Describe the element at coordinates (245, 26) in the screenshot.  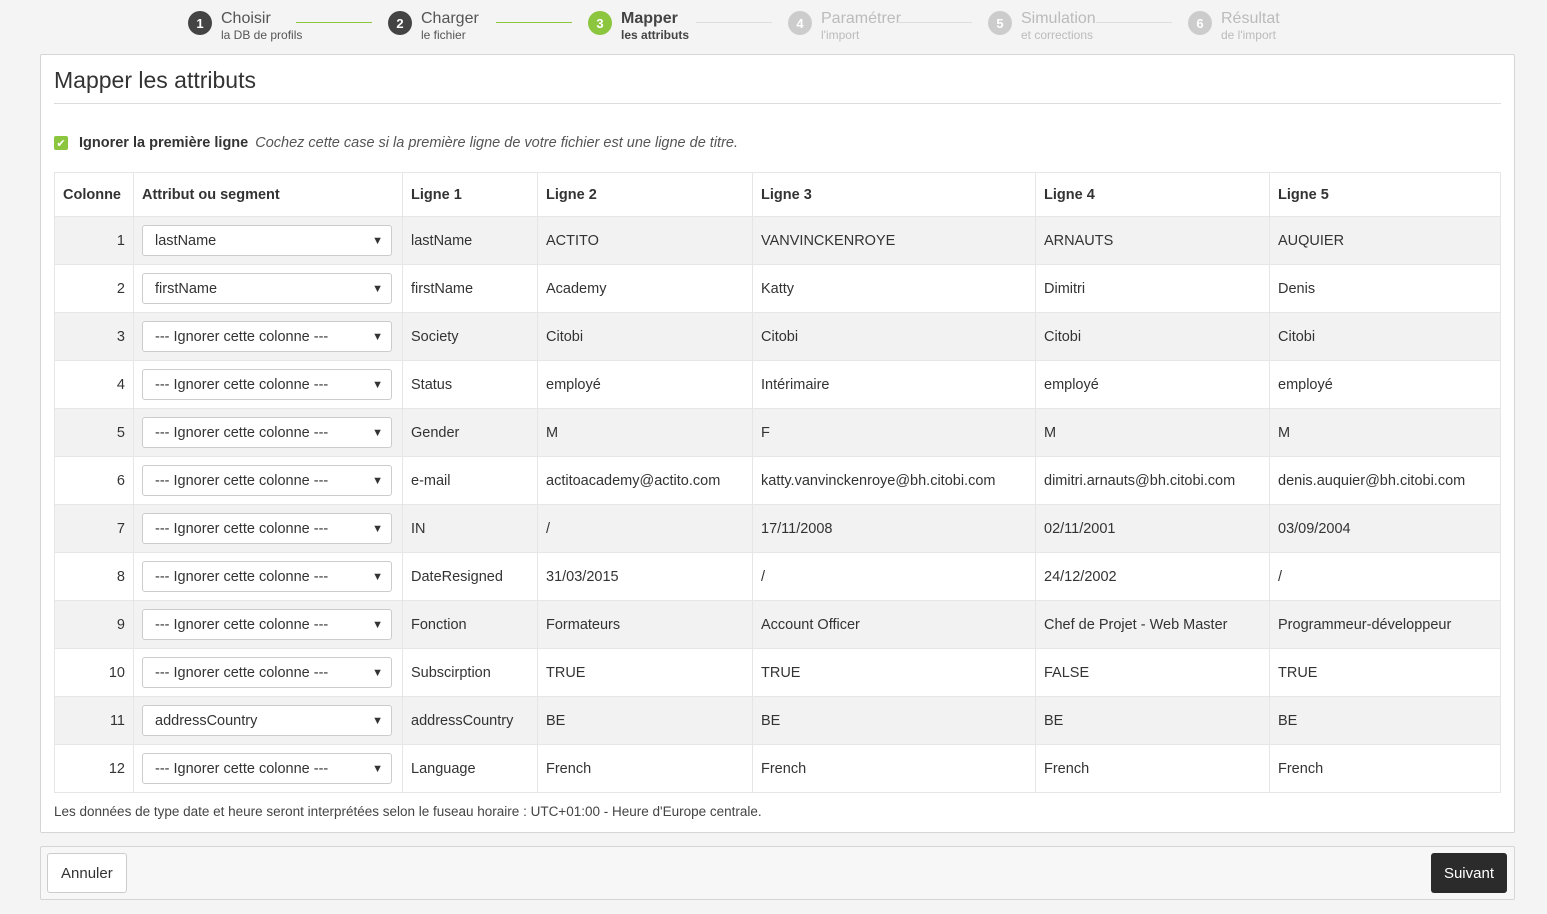
I see `step-1: 1 Choisir la DB de profils` at that location.